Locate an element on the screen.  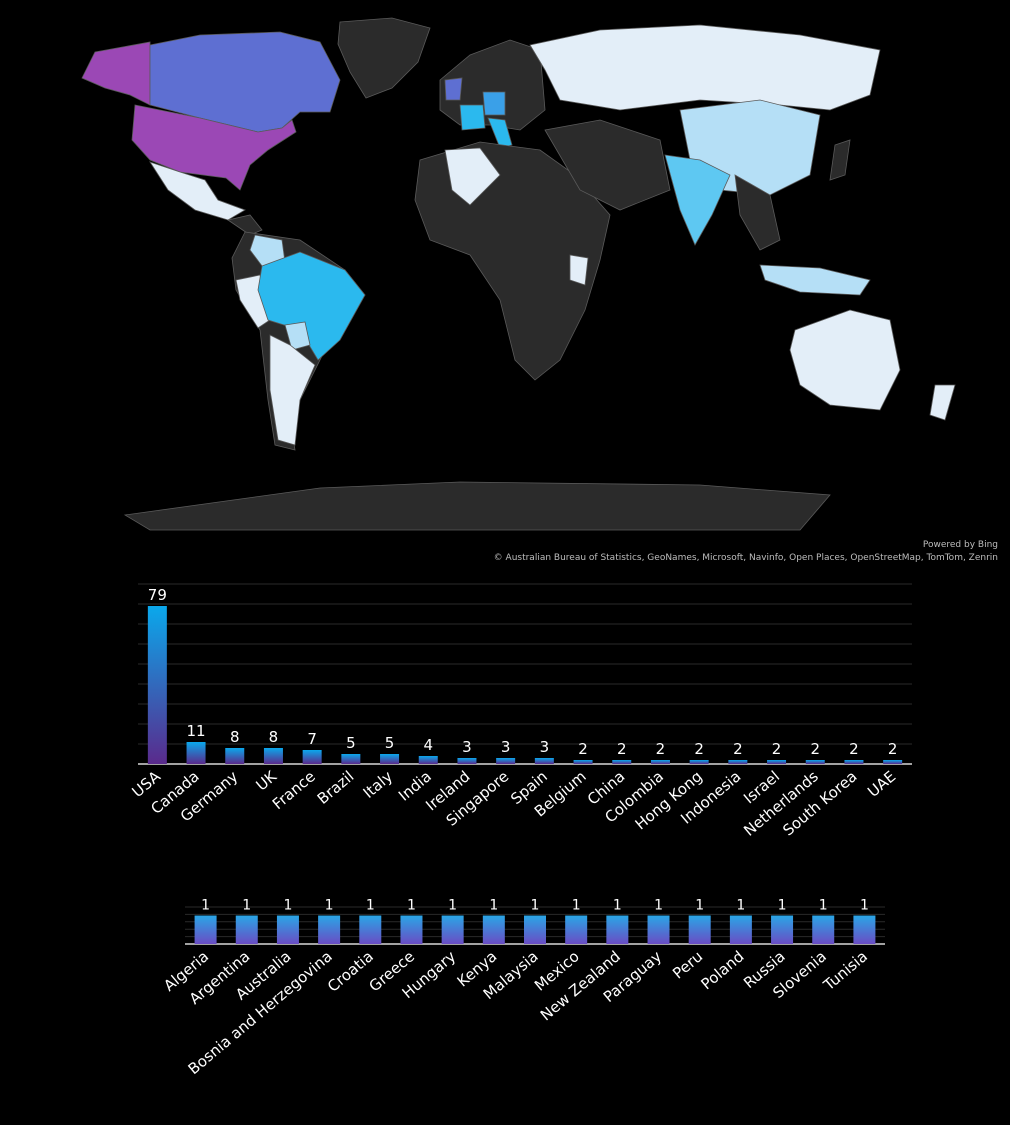
map-southeast-asia is located at coordinates (757, 212).